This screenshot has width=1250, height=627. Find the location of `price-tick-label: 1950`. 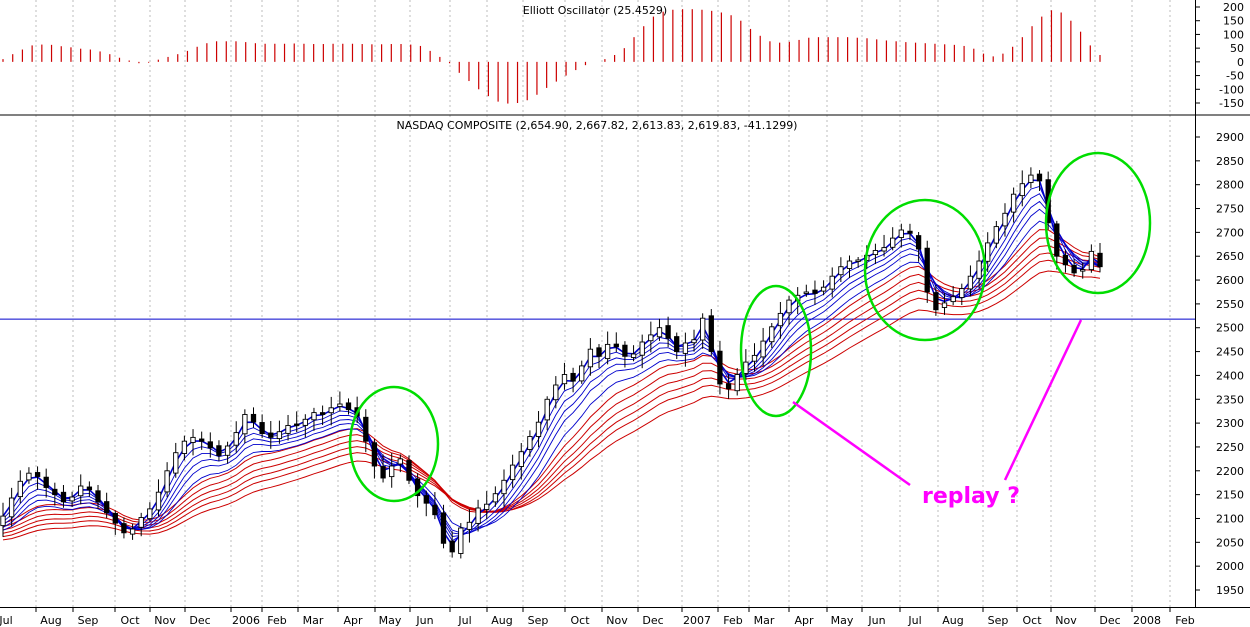

price-tick-label: 1950 is located at coordinates (1230, 590).